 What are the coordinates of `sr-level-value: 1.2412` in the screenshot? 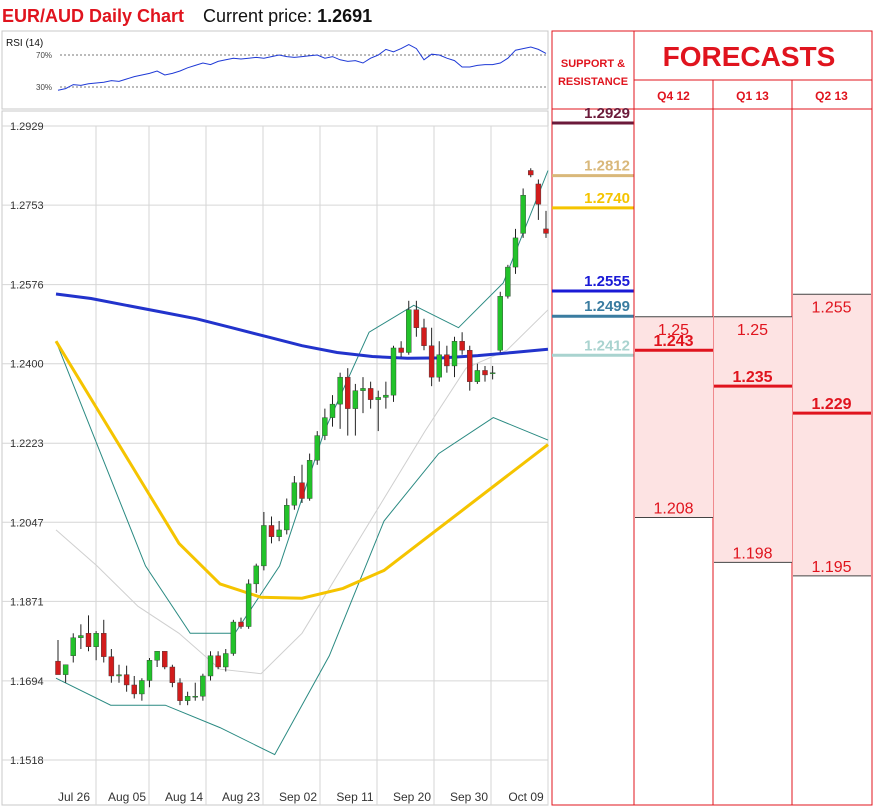 It's located at (607, 345).